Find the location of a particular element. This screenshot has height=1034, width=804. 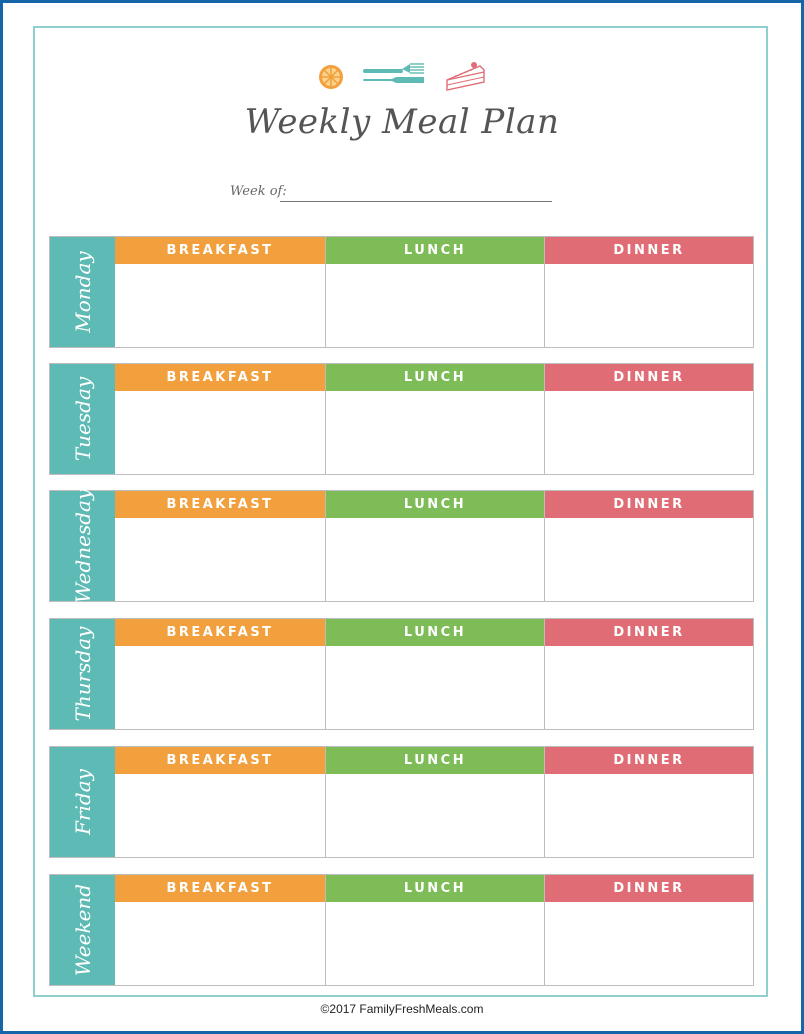

day-block-thursday: Thursday BREAKFAST LUNCH DINNER is located at coordinates (401, 674).